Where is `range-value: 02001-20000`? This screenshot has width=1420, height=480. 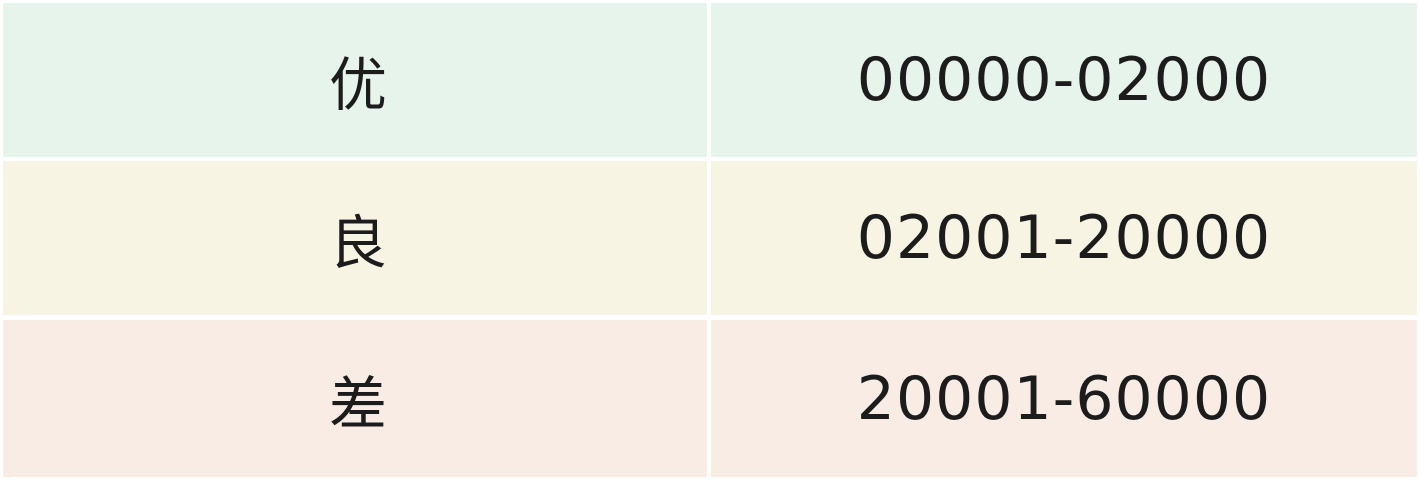 range-value: 02001-20000 is located at coordinates (1064, 238).